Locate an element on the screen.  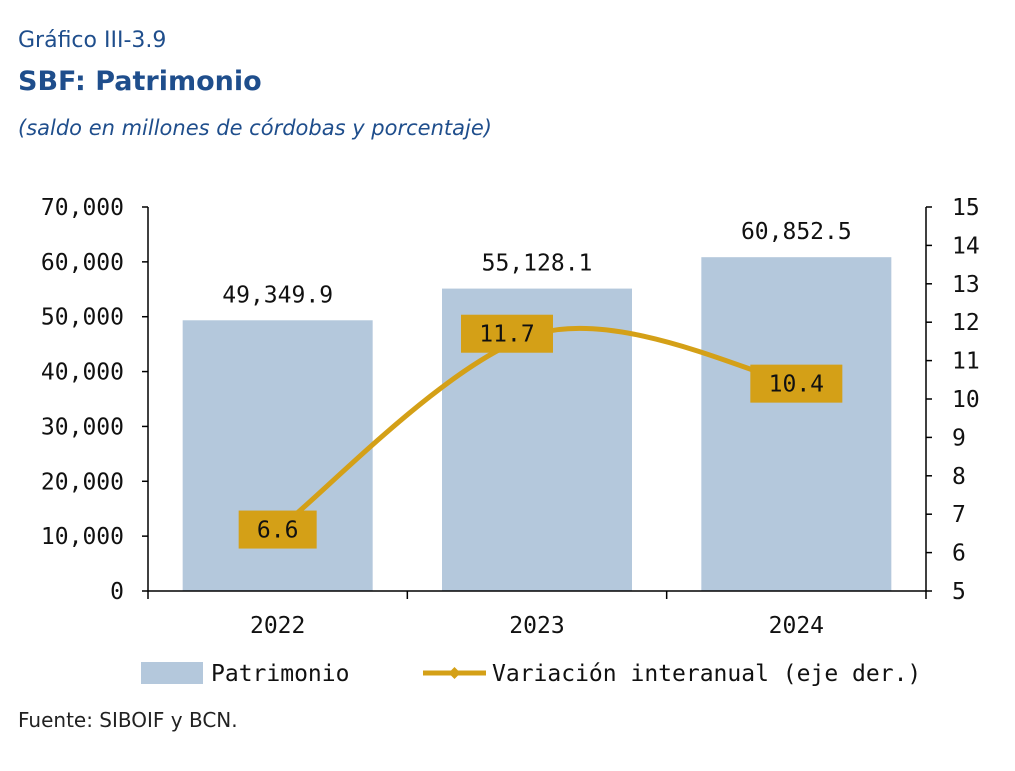
x-tick-label: 2022 is located at coordinates (277, 626).